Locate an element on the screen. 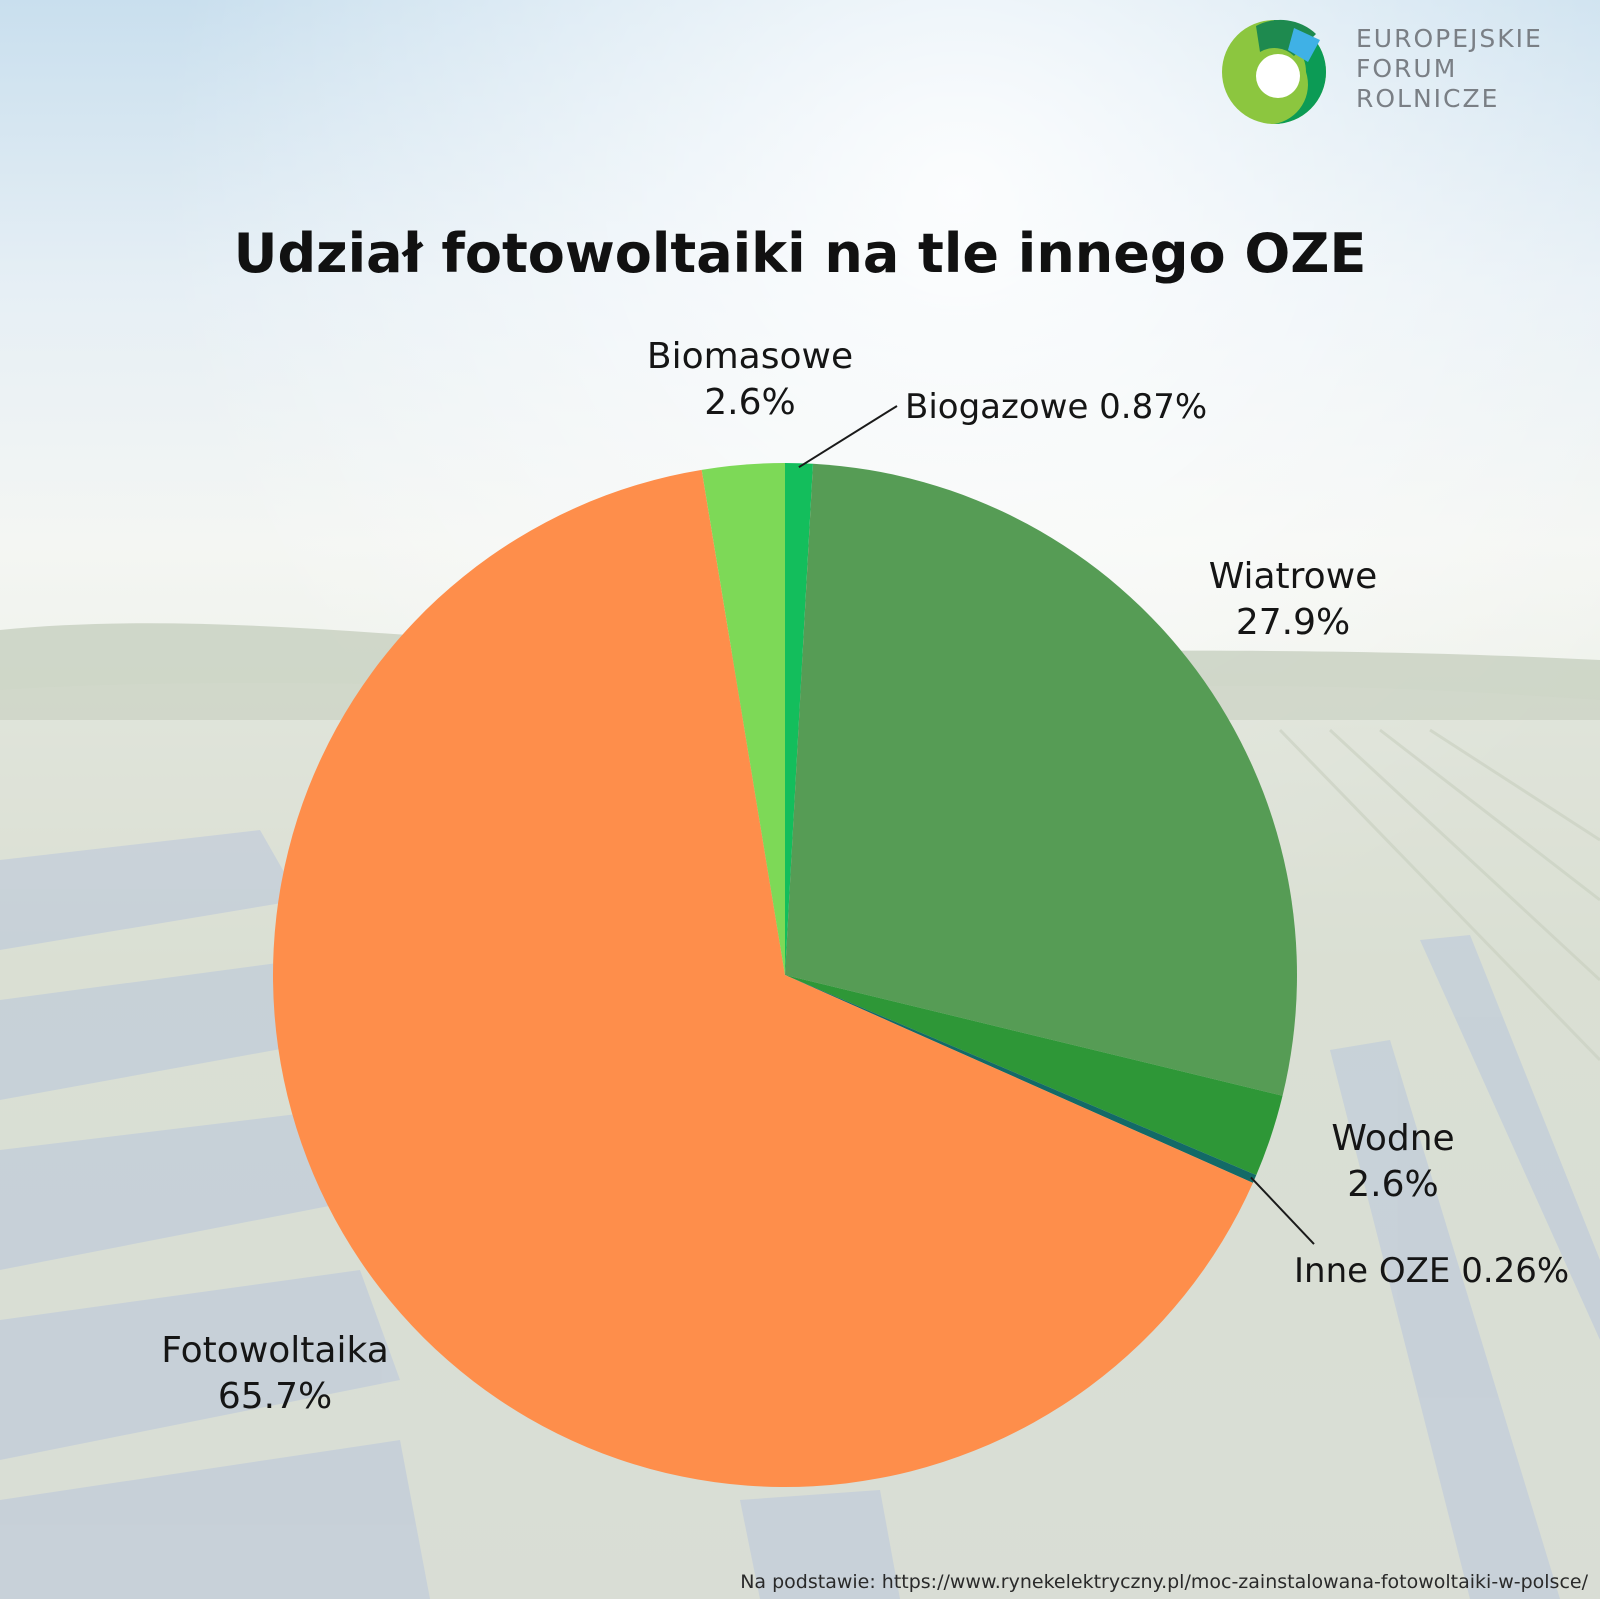  slice-label-biogazowe: Biogazowe 0.87% is located at coordinates (1056, 407).